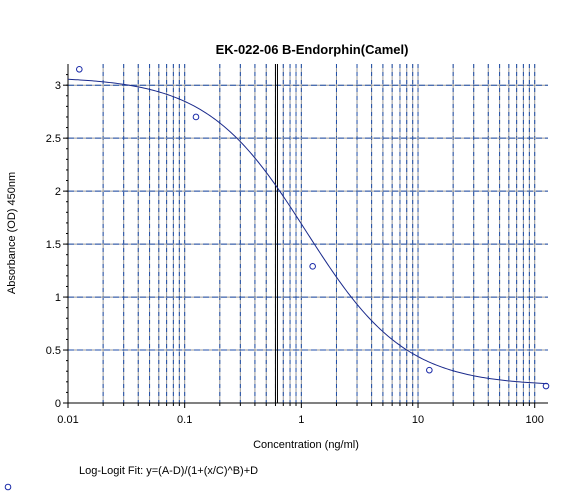 This screenshot has width=578, height=504. Describe the element at coordinates (8, 487) in the screenshot. I see `legend-marker-icon` at that location.